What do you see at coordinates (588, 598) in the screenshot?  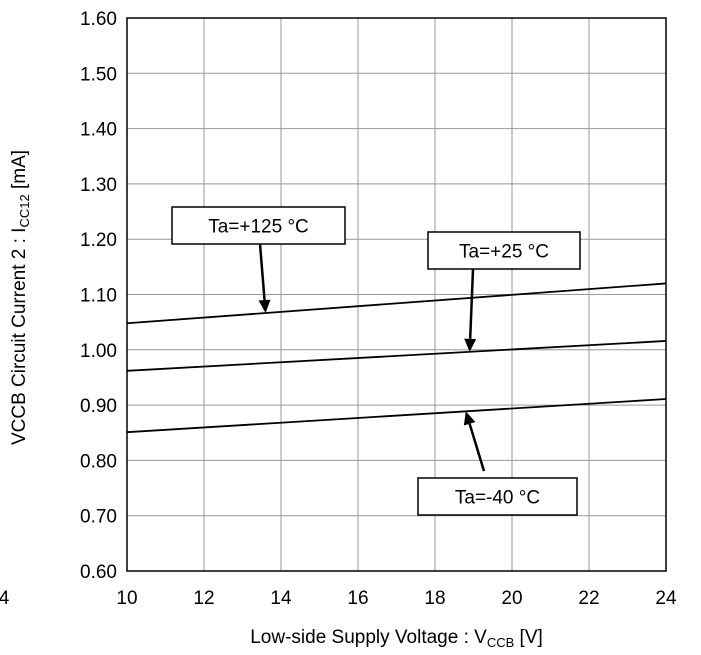 I see `x-tick-label: 22` at bounding box center [588, 598].